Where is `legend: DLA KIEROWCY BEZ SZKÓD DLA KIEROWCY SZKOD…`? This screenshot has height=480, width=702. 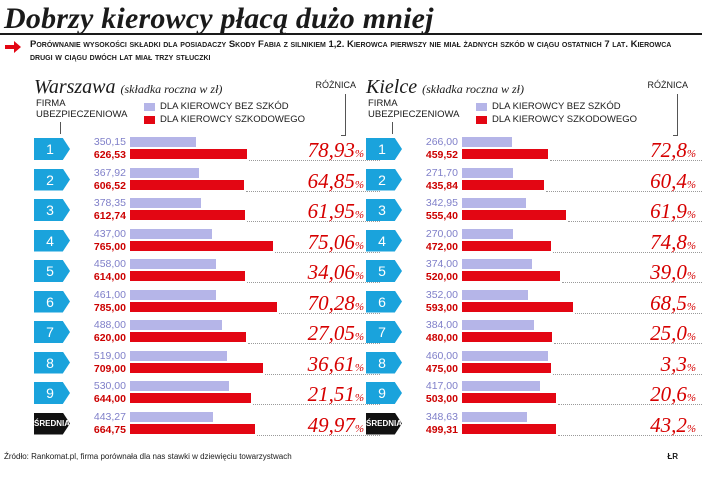
legend: DLA KIEROWCY BEZ SZKÓD DLA KIEROWCY SZKOD… is located at coordinates (224, 113).